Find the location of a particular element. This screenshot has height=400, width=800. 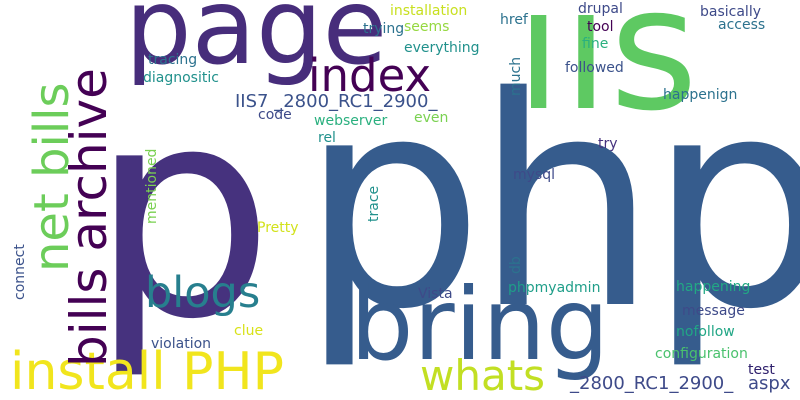

word-basically: basically is located at coordinates (730, 12).